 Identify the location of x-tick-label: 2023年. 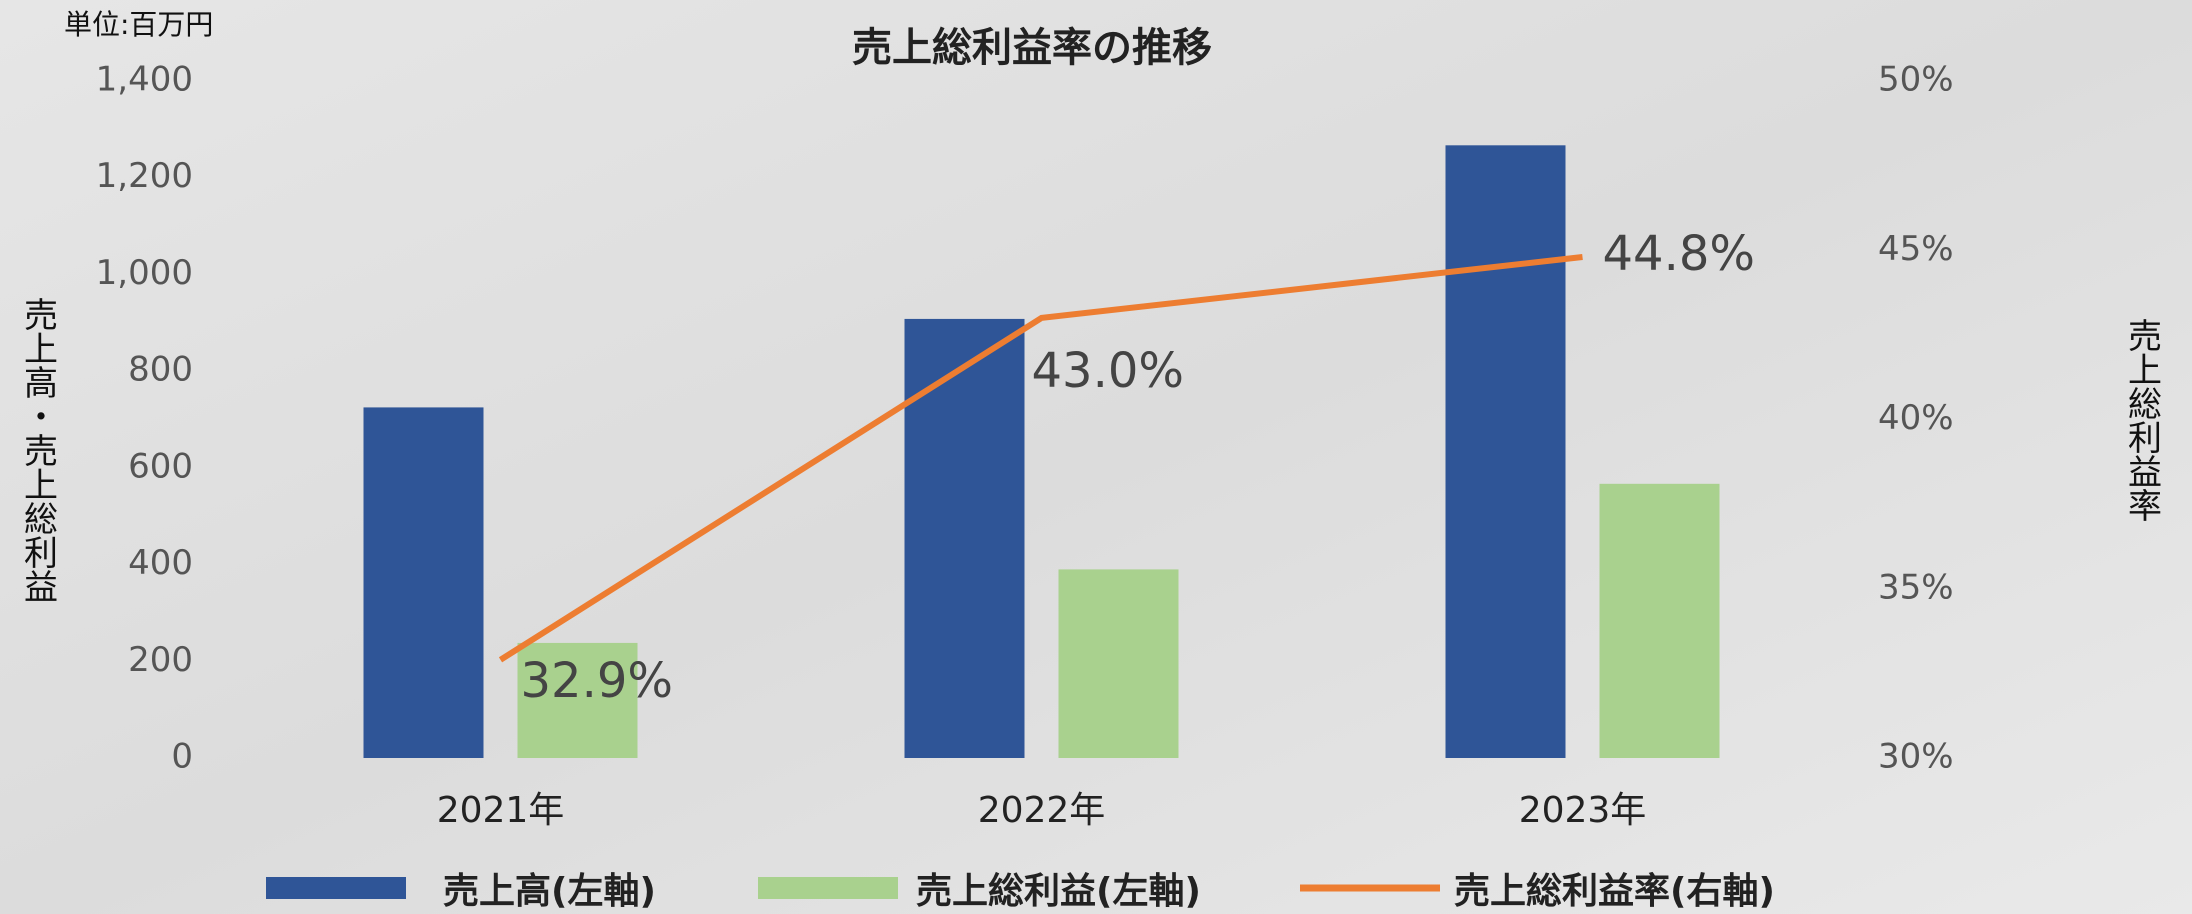
(1583, 810).